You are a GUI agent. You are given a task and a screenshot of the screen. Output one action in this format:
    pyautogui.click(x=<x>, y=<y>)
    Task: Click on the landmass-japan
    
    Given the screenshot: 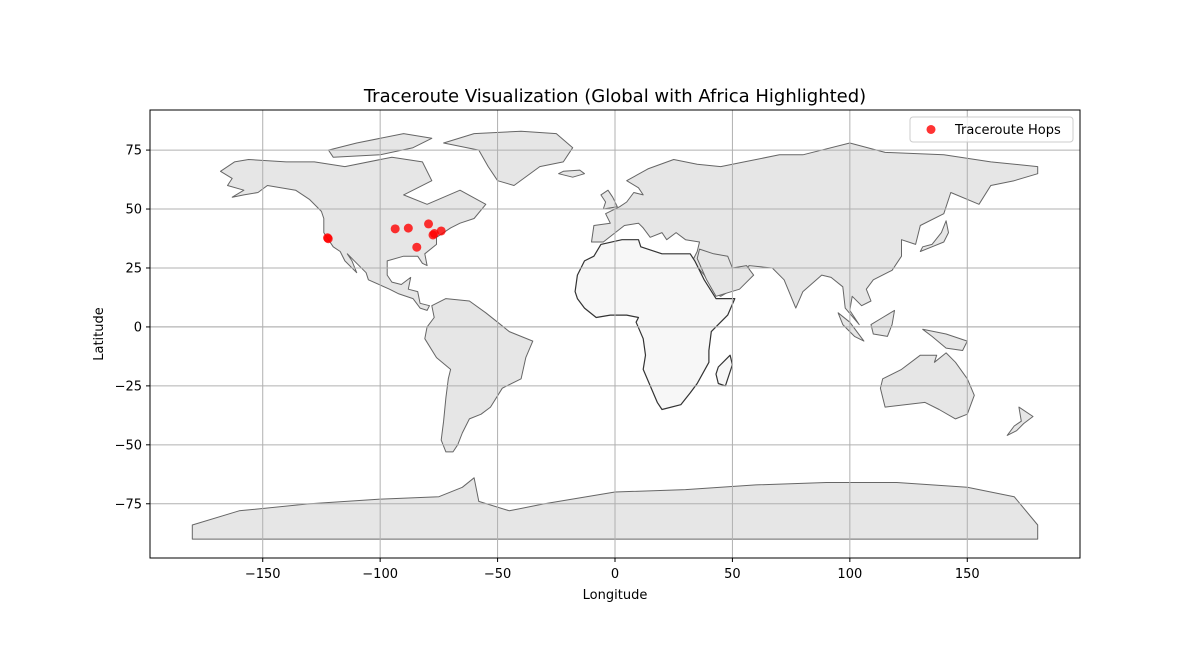 What is the action you would take?
    pyautogui.click(x=934, y=236)
    